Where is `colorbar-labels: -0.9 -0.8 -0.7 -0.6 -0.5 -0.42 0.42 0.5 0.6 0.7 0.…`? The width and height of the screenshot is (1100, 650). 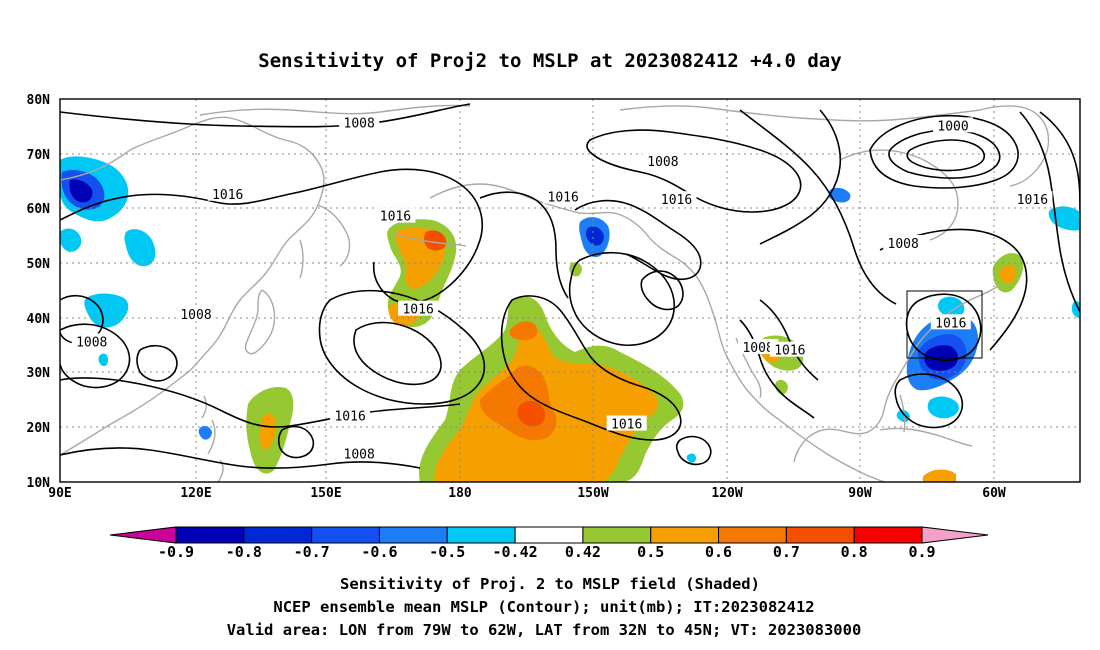 colorbar-labels: -0.9 -0.8 -0.7 -0.6 -0.5 -0.42 0.42 0.5 0.6 0.7 0.… is located at coordinates (547, 552).